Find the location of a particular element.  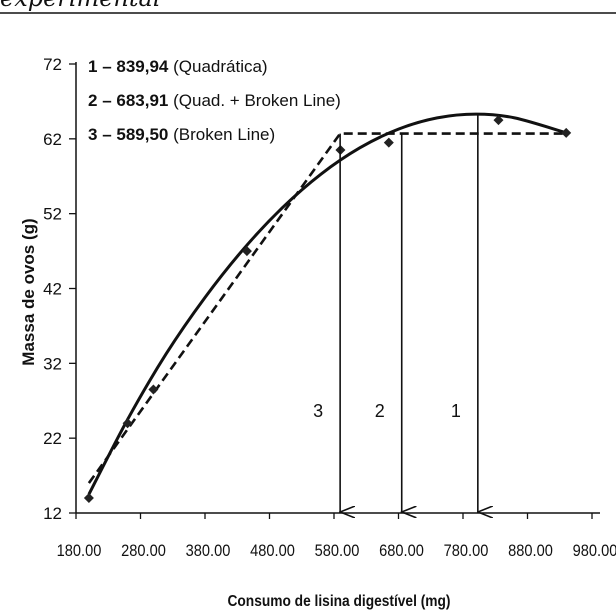

x-tick-label: 480.00 is located at coordinates (272, 551).